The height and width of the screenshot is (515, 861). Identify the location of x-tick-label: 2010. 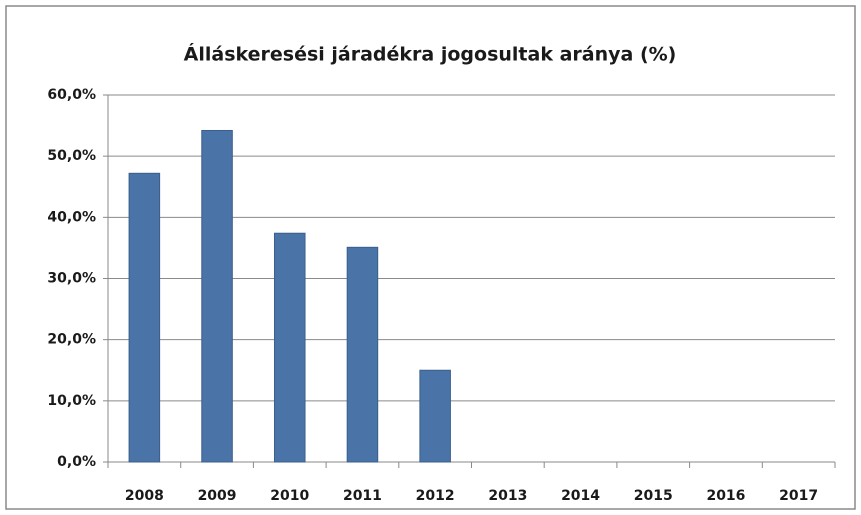
(289, 496).